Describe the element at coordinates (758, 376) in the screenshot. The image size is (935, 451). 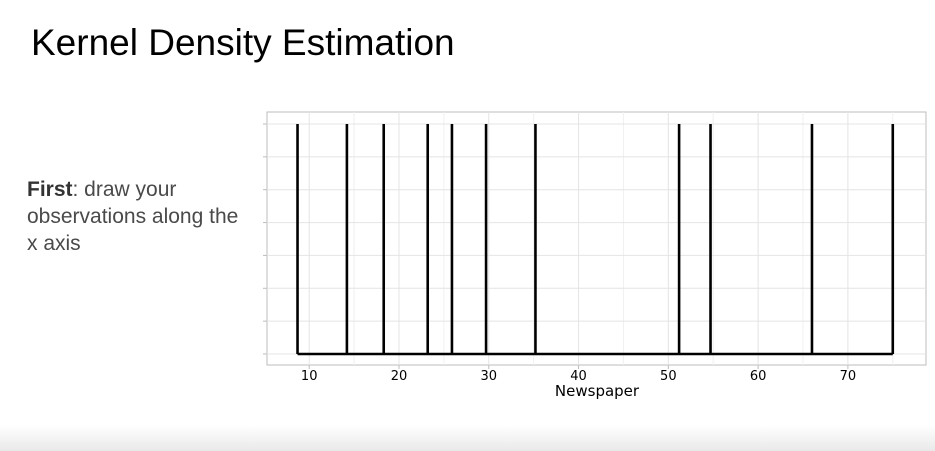
I see `x-tick-label: 60` at that location.